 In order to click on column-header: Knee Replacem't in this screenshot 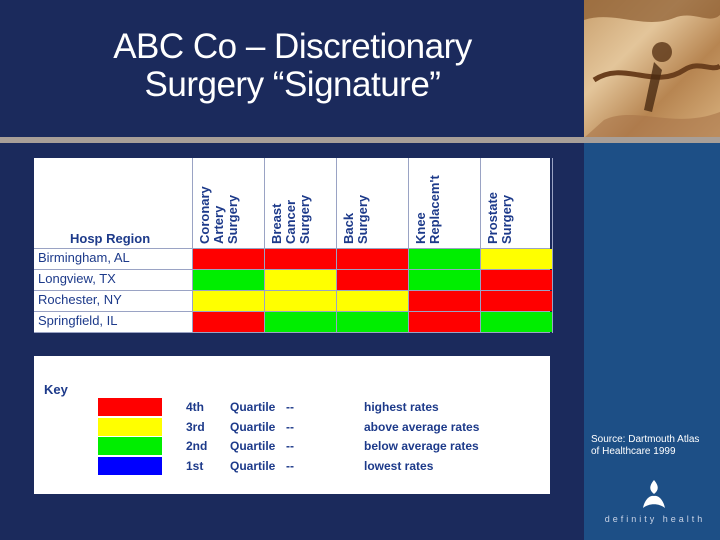, I will do `click(444, 202)`.